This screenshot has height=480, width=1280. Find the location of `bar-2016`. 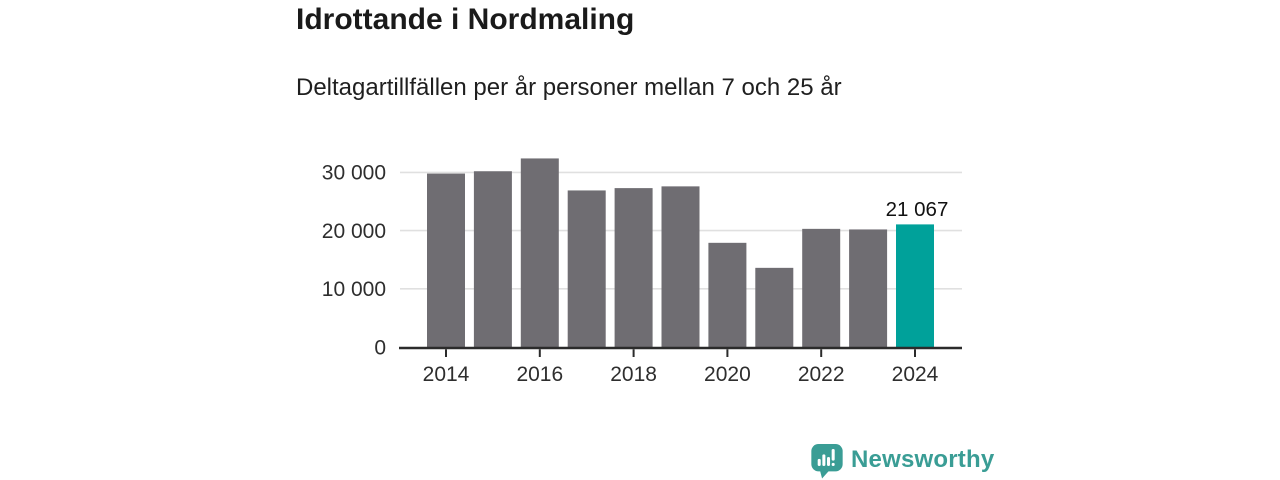

bar-2016 is located at coordinates (539, 252).